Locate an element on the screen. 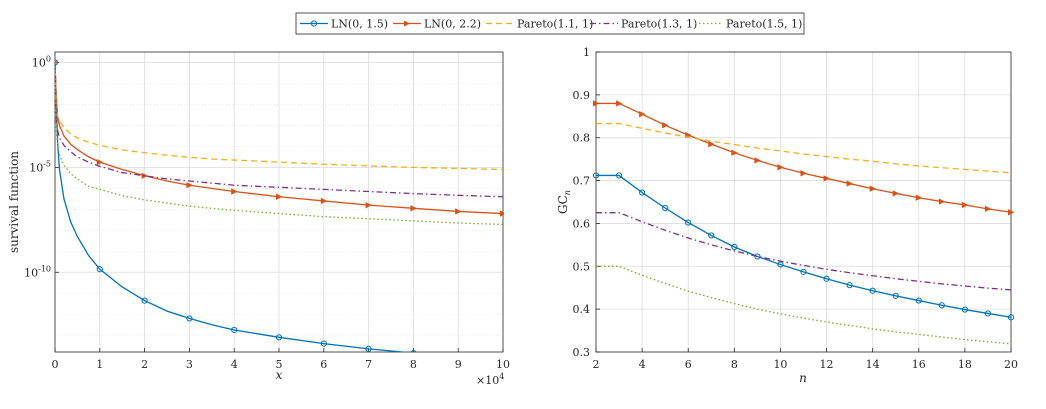  right-y-tick-label: 1 is located at coordinates (586, 52).